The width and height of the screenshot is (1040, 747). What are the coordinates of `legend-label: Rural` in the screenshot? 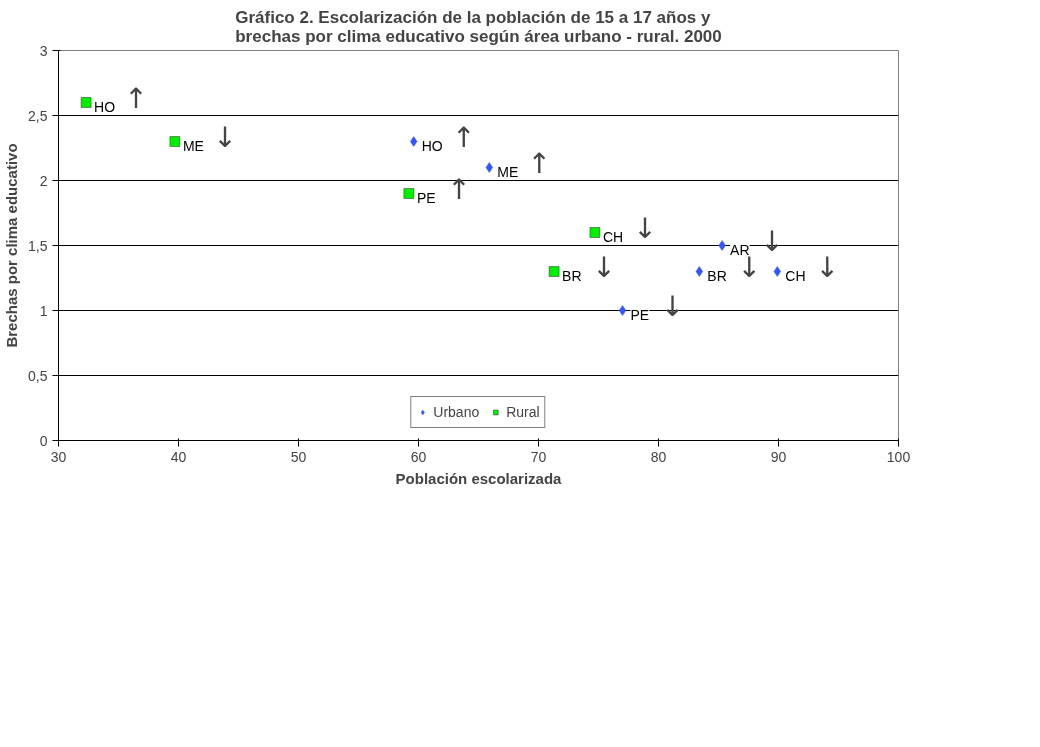 It's located at (523, 412).